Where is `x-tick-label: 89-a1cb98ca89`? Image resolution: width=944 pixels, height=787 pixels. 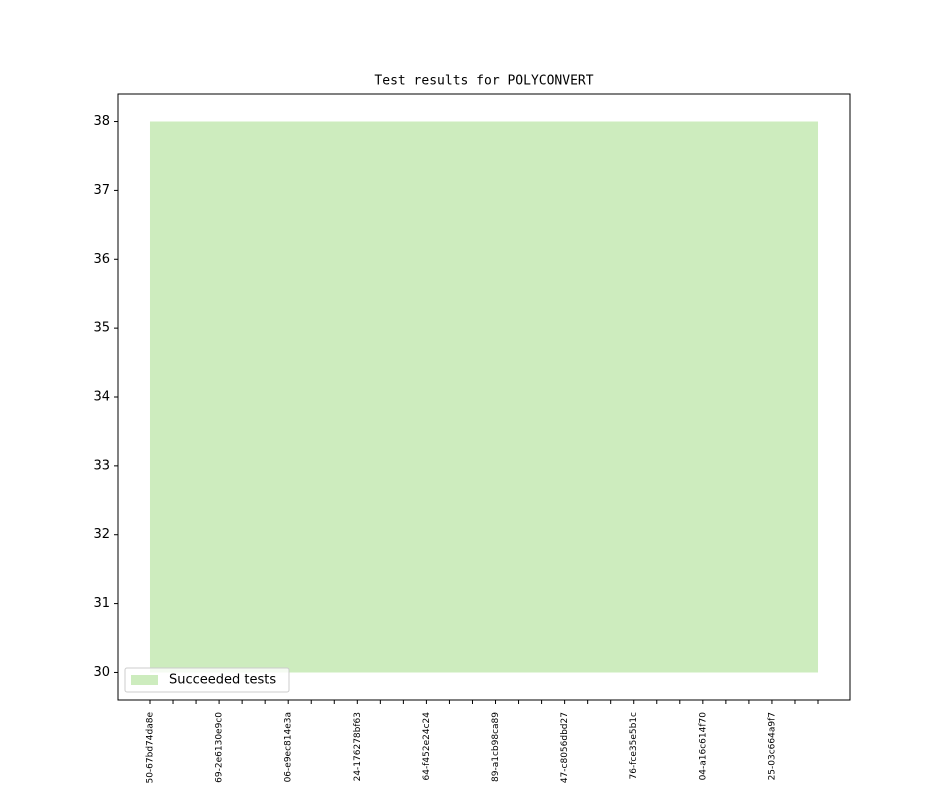
x-tick-label: 89-a1cb98ca89 is located at coordinates (496, 747).